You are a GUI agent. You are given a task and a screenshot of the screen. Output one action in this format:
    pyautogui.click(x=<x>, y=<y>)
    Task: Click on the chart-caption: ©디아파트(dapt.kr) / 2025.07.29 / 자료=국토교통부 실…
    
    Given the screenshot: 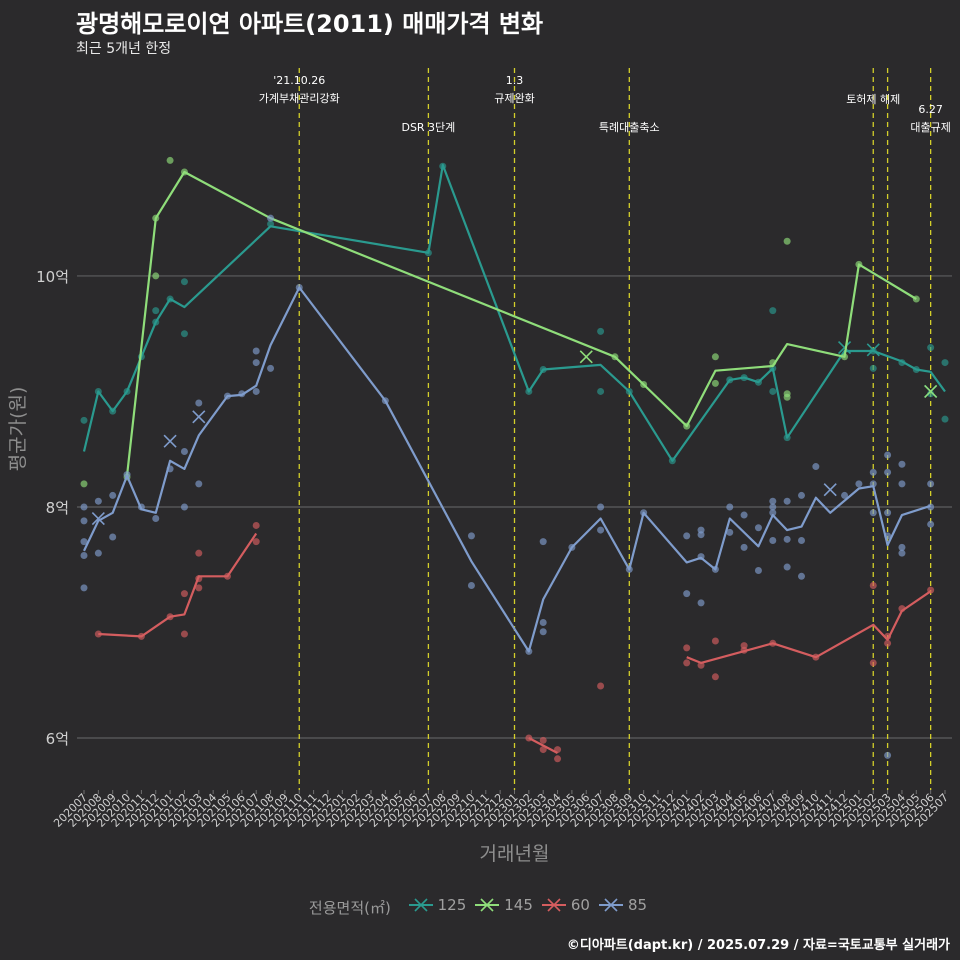 What is the action you would take?
    pyautogui.click(x=758, y=945)
    